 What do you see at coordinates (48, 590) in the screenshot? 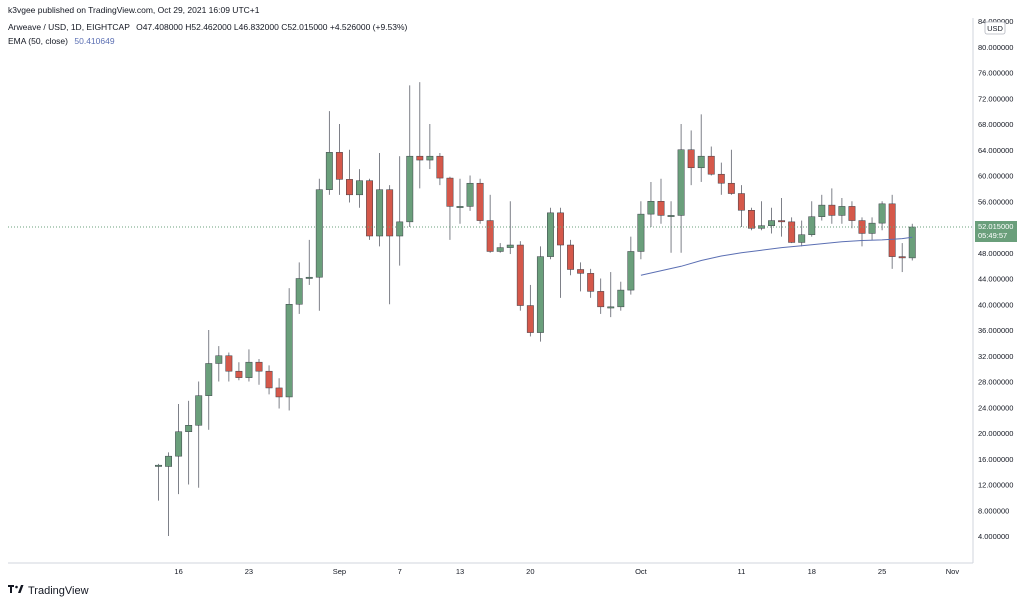
I see `tradingview-brand: TradingView` at bounding box center [48, 590].